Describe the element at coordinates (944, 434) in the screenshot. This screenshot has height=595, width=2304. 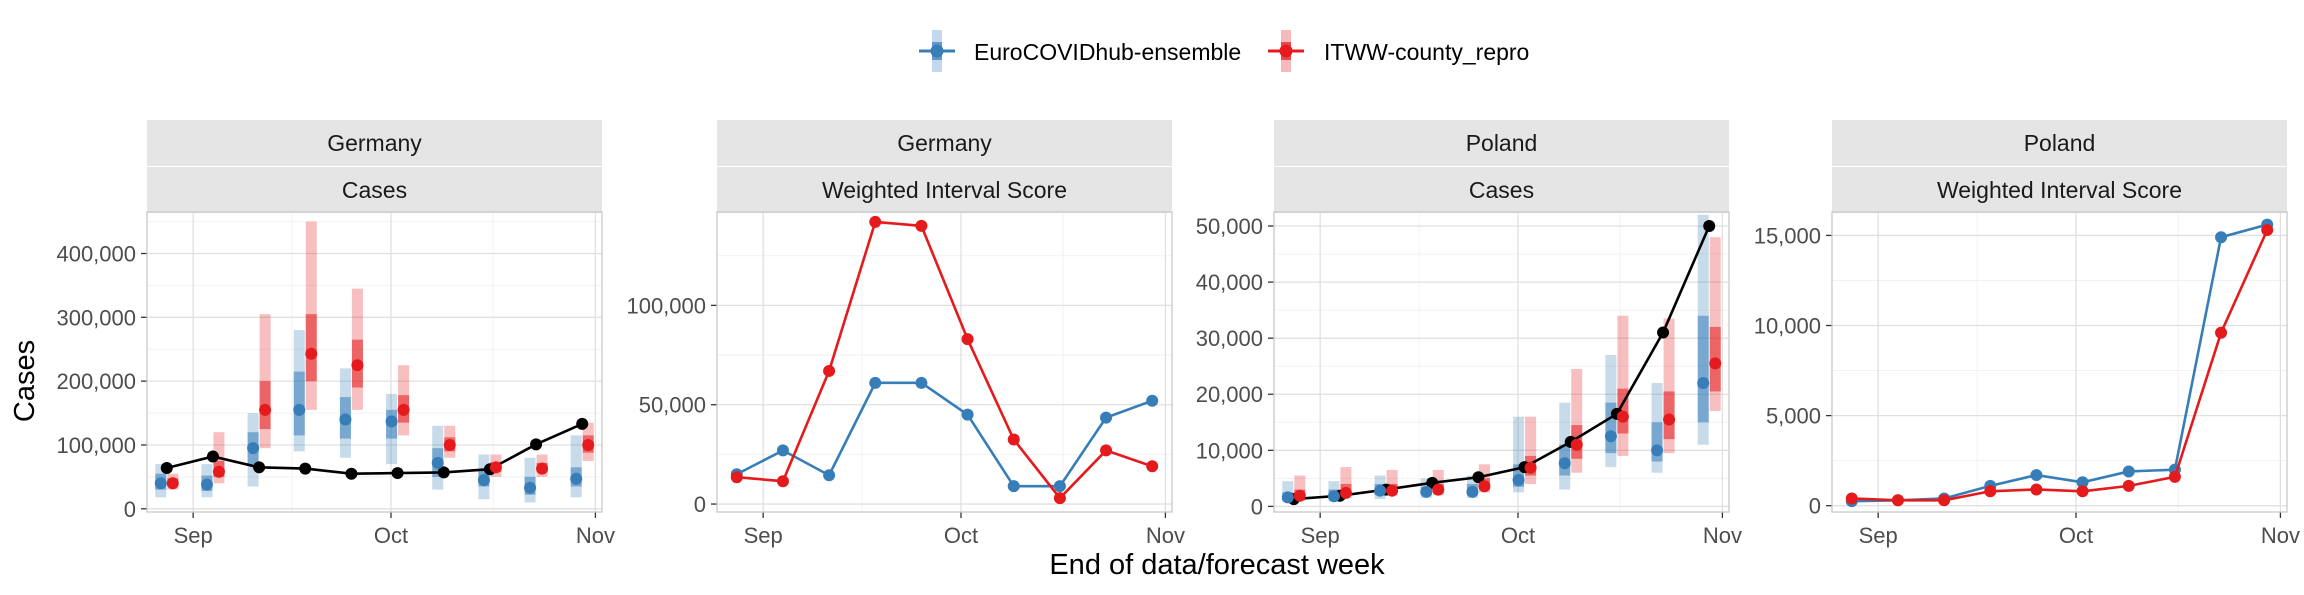
I see `score-line-ensemble` at that location.